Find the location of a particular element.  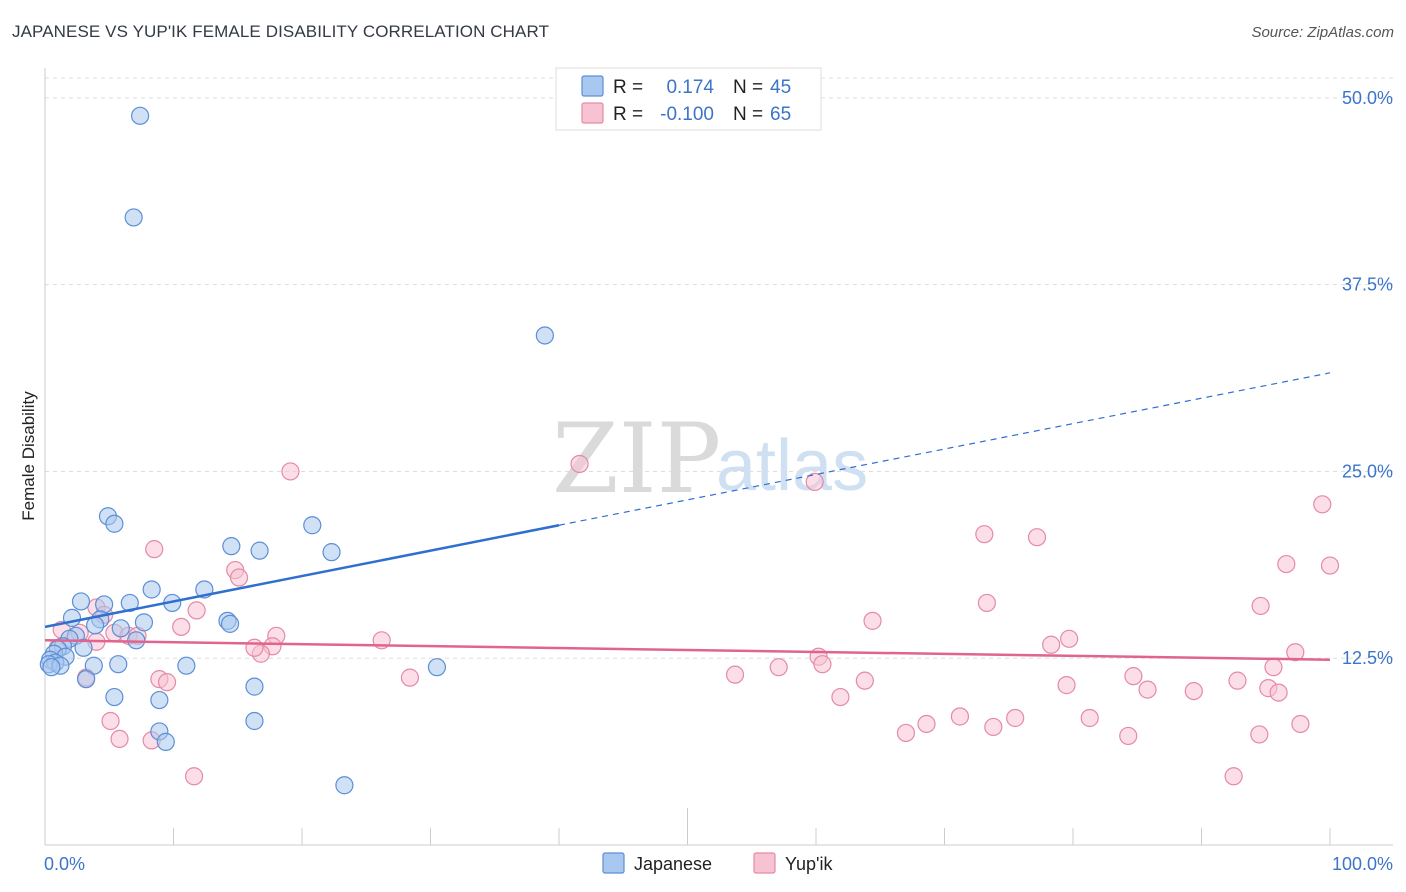

legend-r-label-1: R = is located at coordinates (628, 87).